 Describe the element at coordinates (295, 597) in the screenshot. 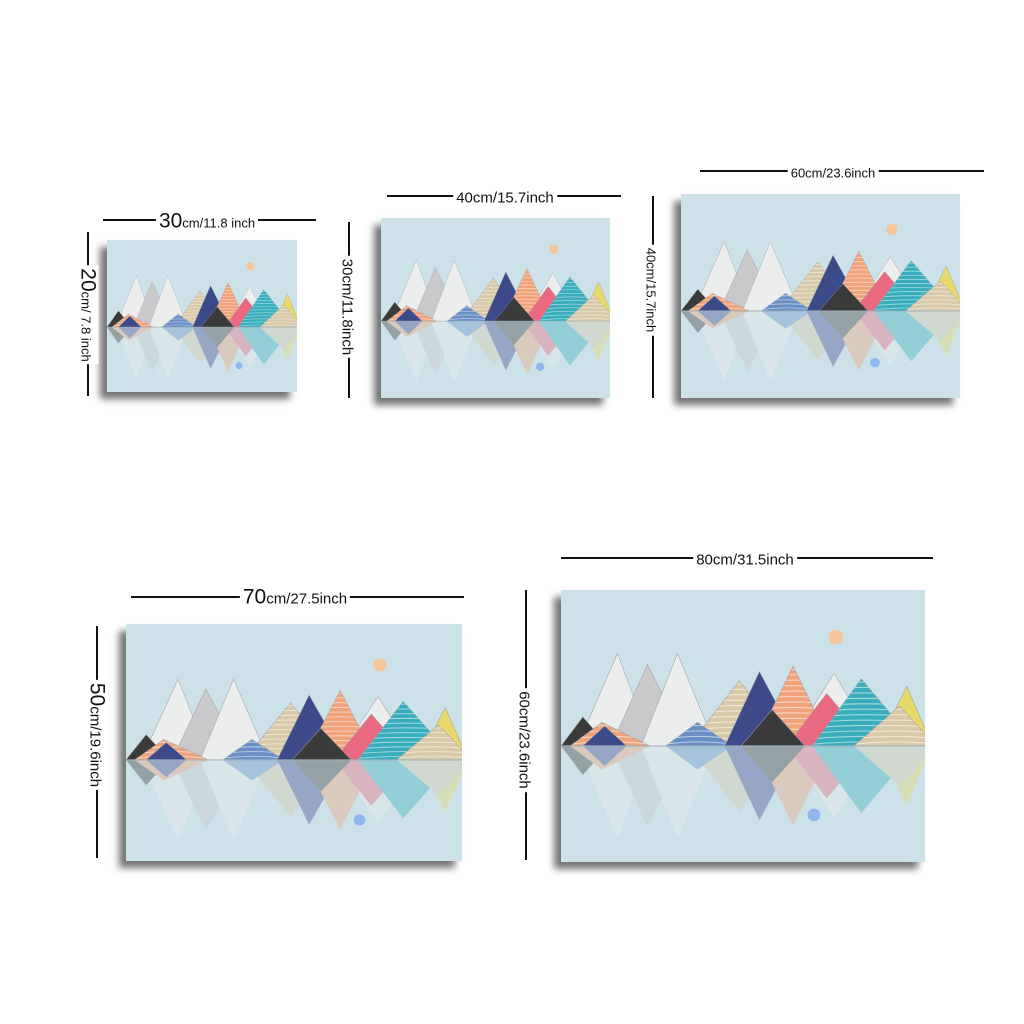

I see `width-dimension-label: 70cm/27.5inch` at that location.